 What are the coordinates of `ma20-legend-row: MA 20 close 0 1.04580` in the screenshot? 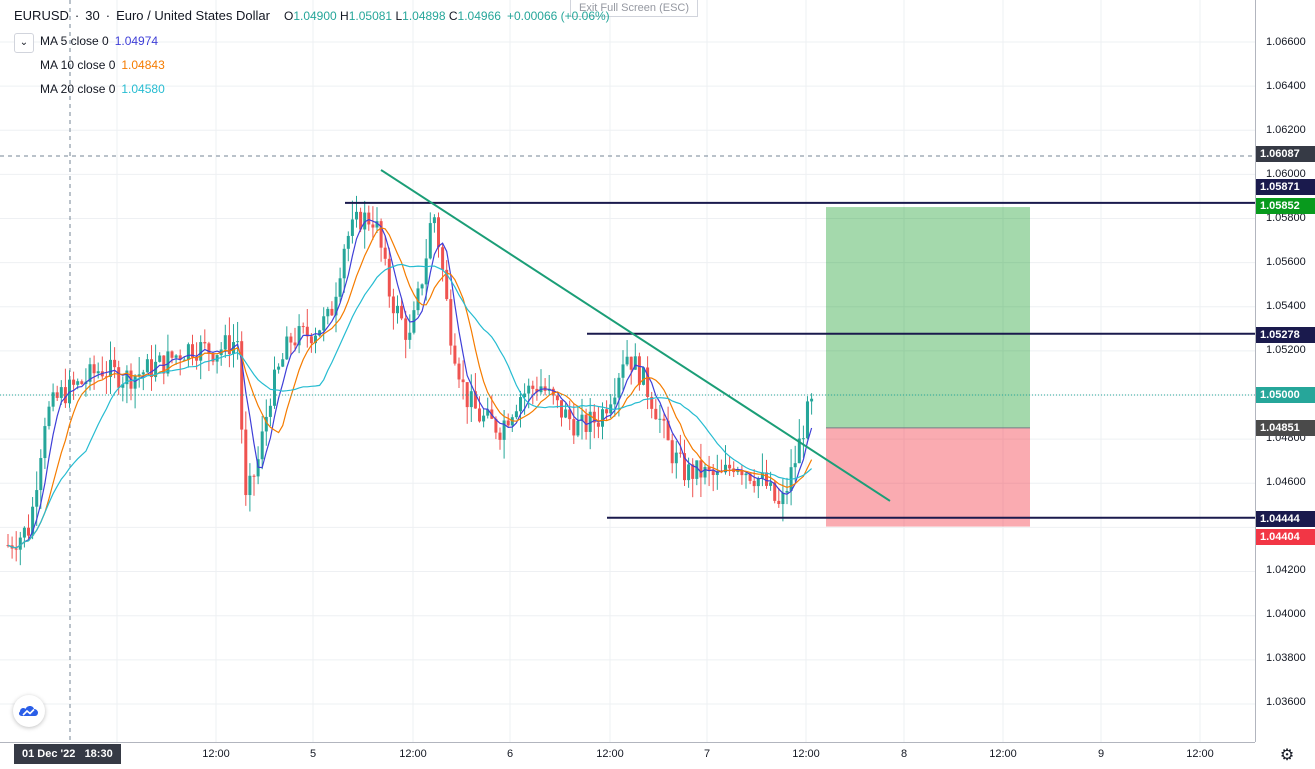 It's located at (102, 89).